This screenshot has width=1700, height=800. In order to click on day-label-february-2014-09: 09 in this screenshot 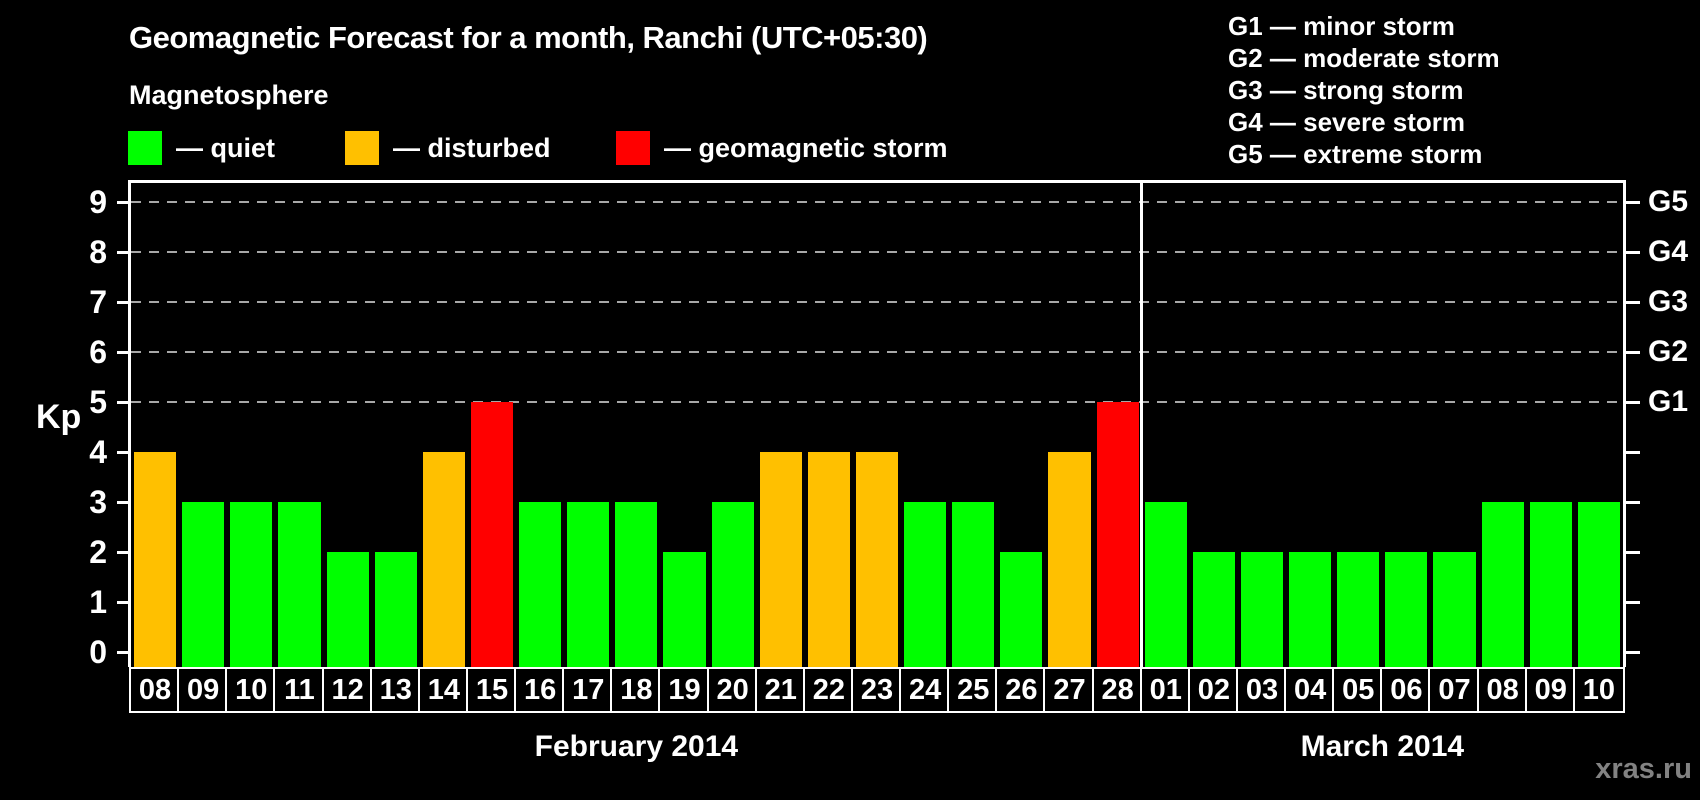, I will do `click(203, 690)`.